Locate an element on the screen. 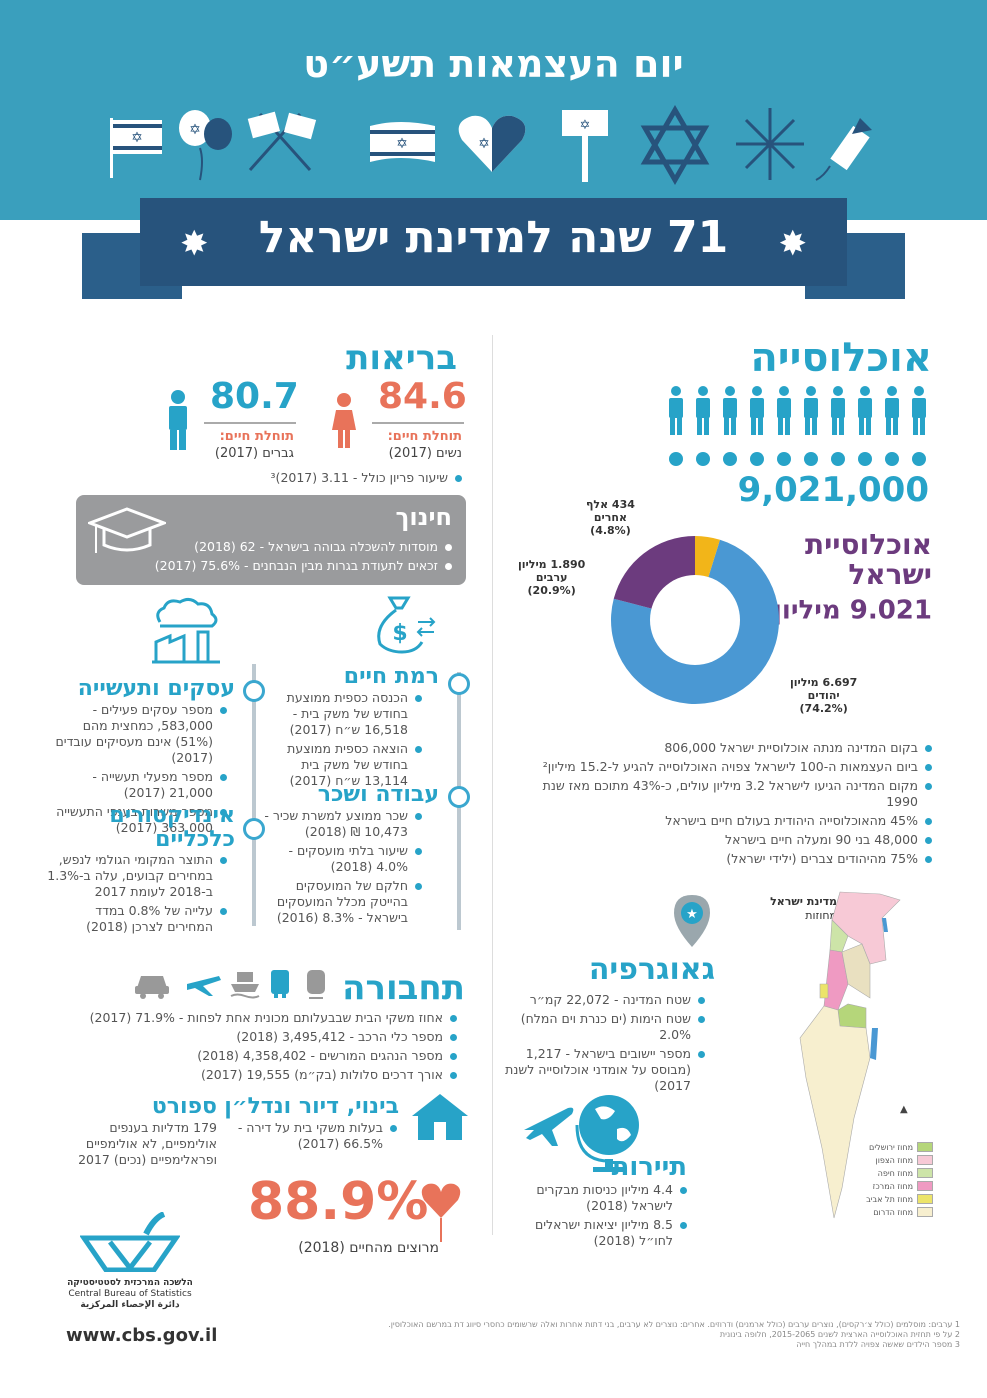  flag-icon: ✡ is located at coordinates (136, 148).